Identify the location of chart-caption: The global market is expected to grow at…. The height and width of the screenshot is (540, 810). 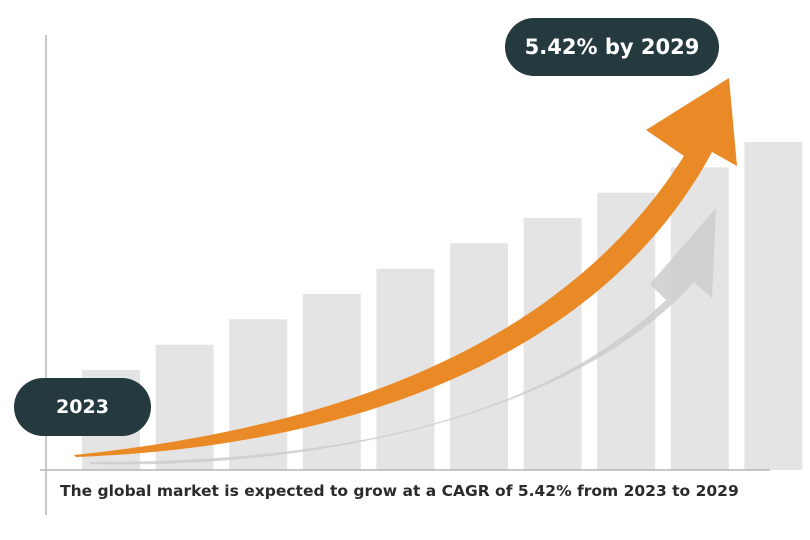
(399, 491).